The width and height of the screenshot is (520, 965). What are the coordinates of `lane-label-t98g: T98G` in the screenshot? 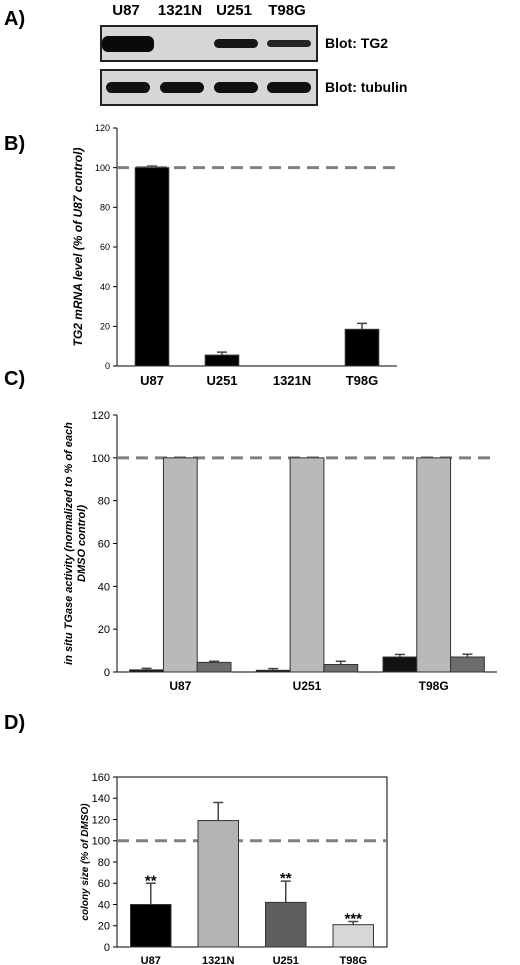 It's located at (287, 10).